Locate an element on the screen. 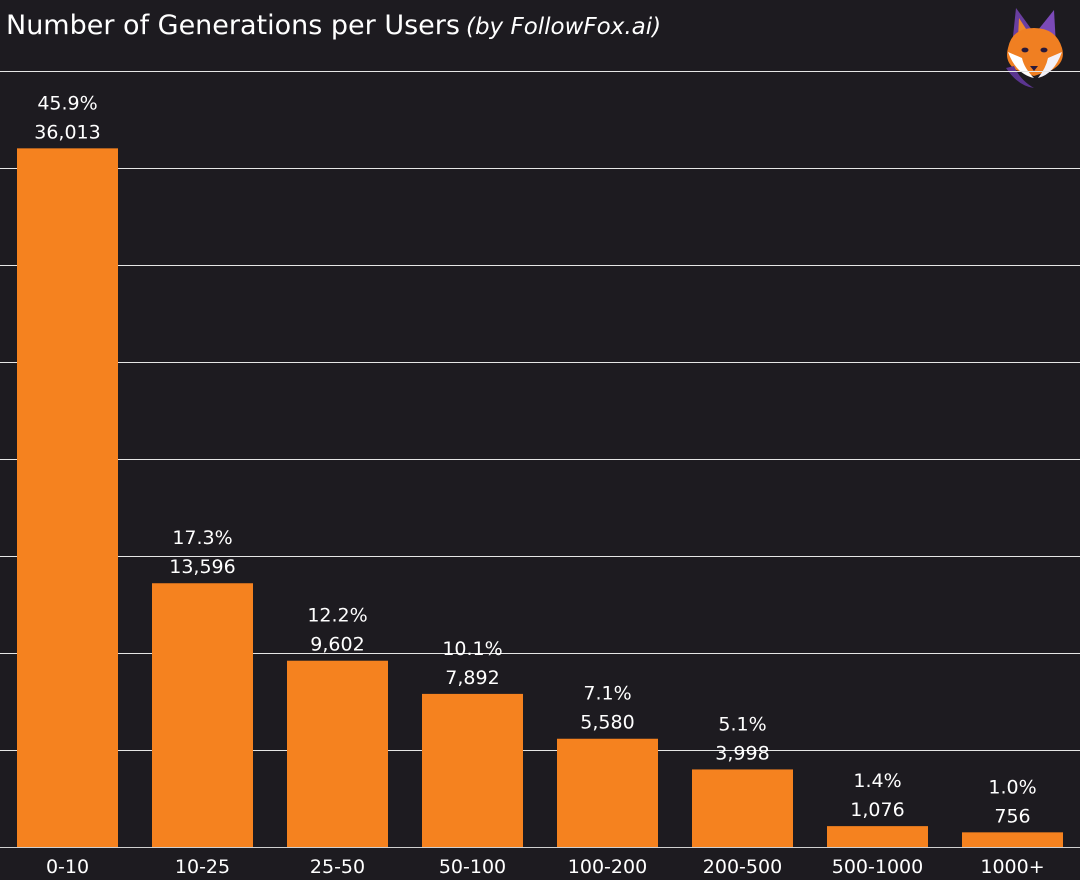 The height and width of the screenshot is (880, 1080). bar-value-label: 13,596 is located at coordinates (202, 567).